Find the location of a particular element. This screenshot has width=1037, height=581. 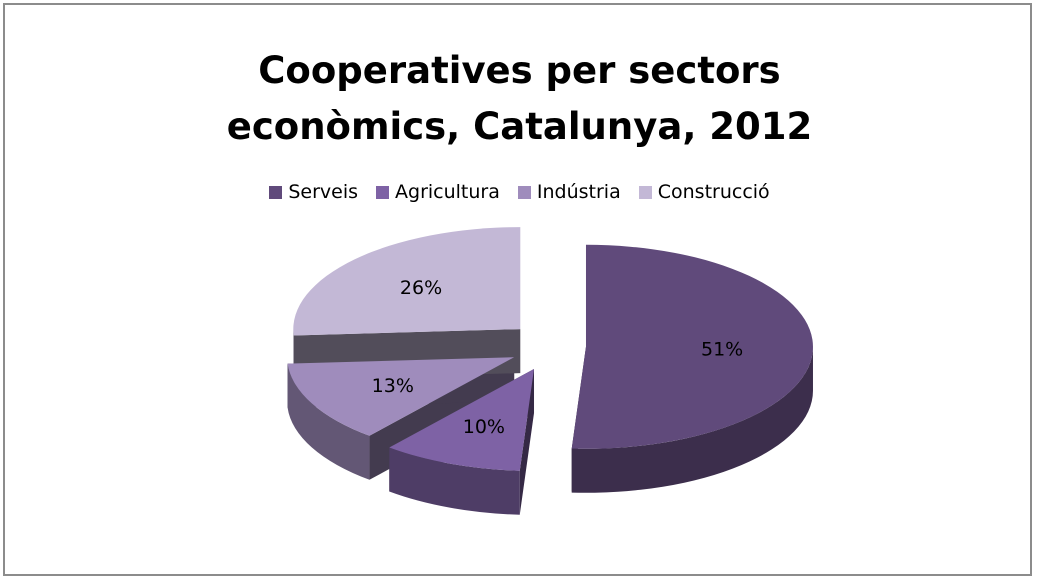

pie-label-serveis: 51% is located at coordinates (722, 350).